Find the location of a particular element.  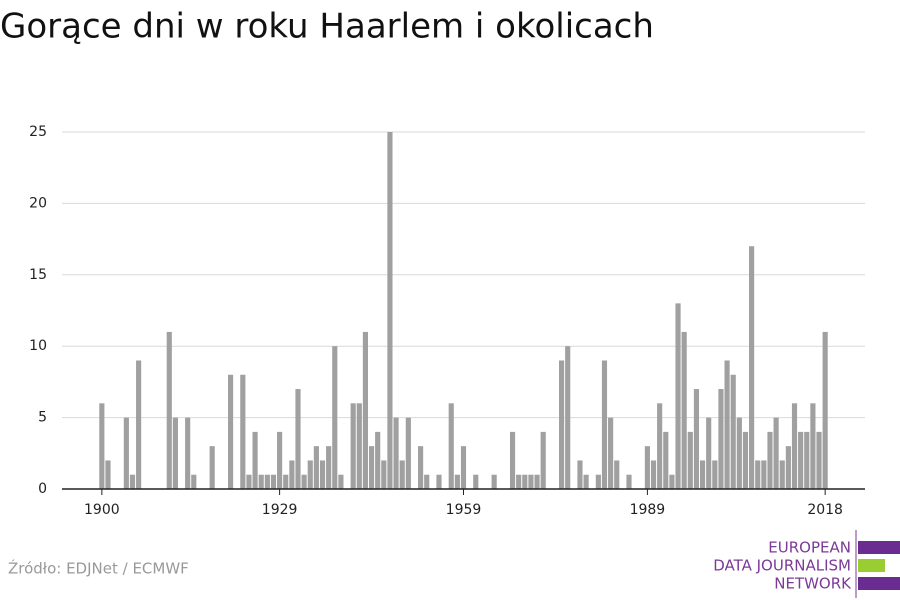

x-tick-label: 1929 is located at coordinates (280, 510).